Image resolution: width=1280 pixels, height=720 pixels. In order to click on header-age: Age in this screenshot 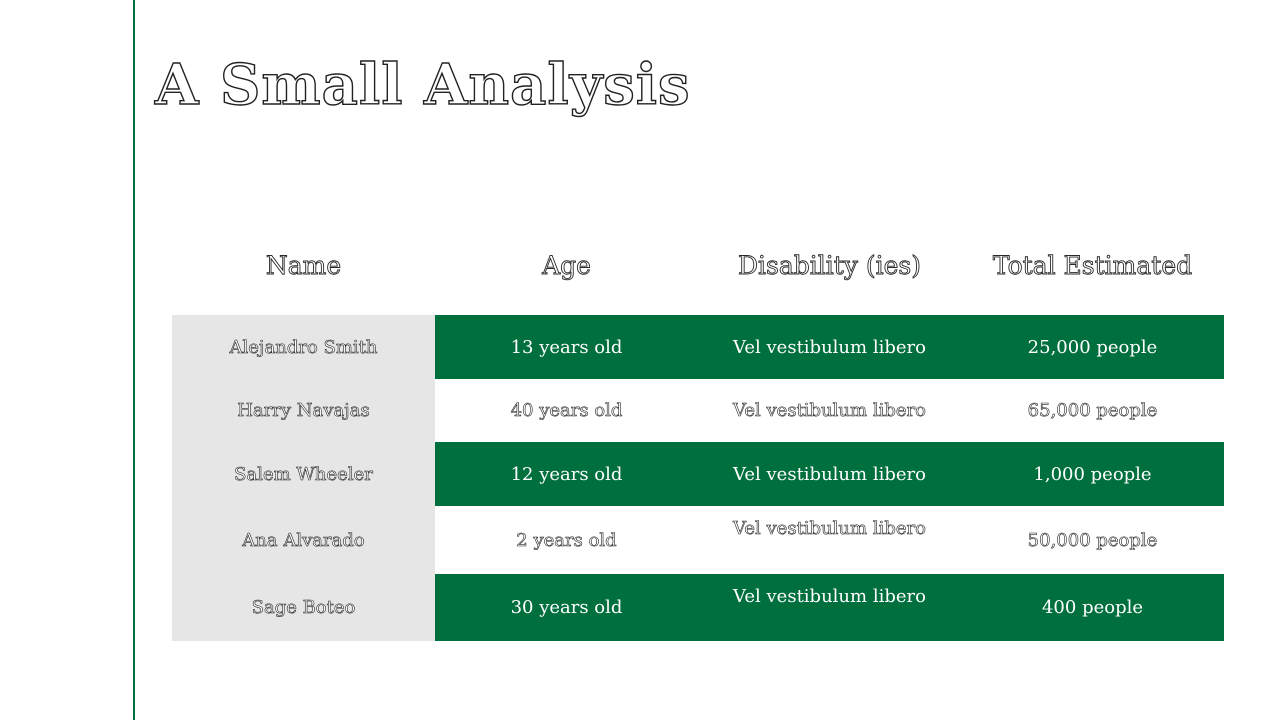, I will do `click(567, 265)`.